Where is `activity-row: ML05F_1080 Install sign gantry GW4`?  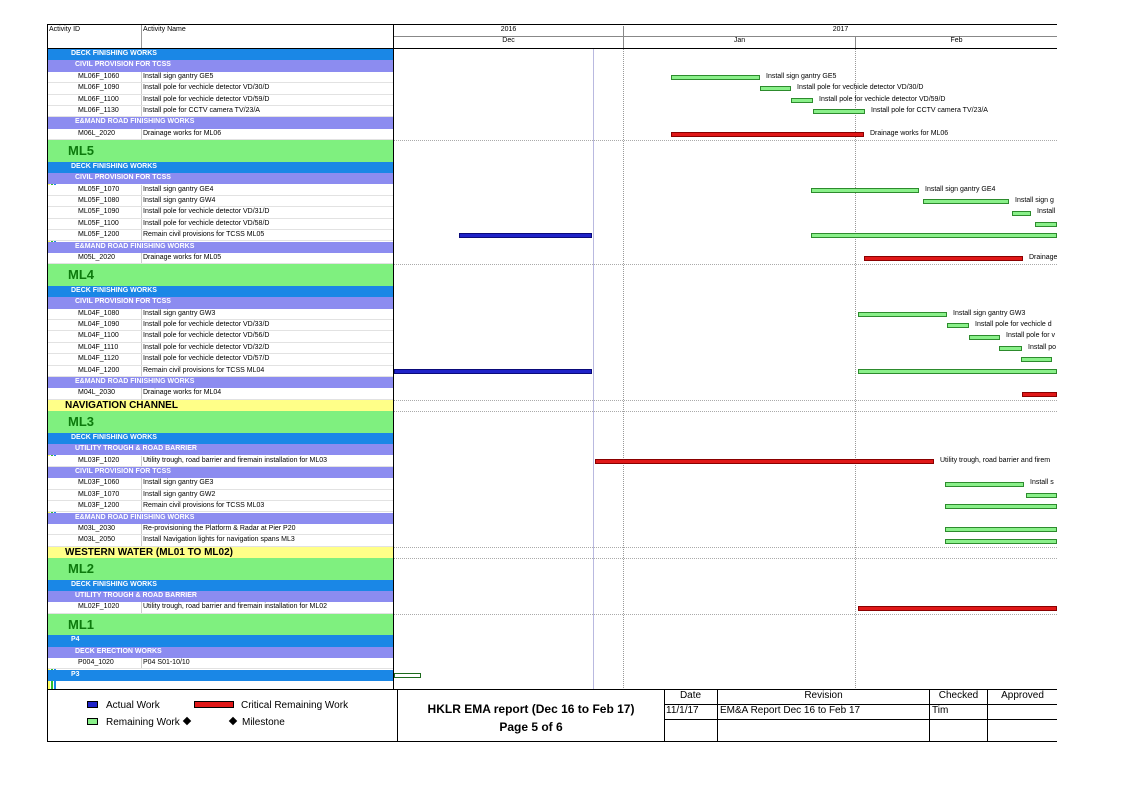 activity-row: ML05F_1080 Install sign gantry GW4 is located at coordinates (220, 201).